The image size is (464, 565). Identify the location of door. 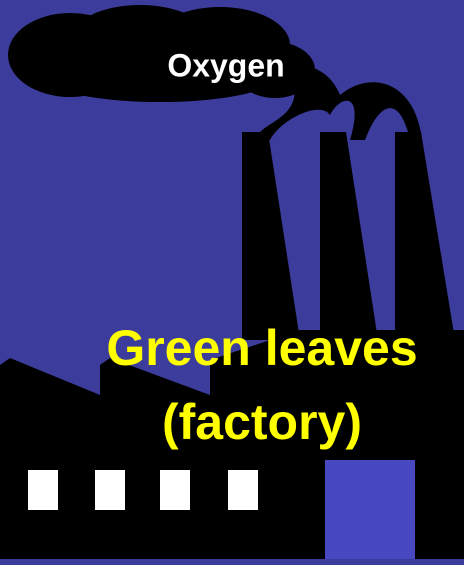
(370, 512).